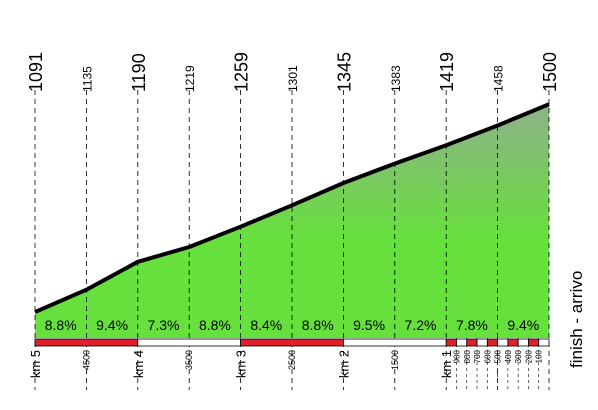  What do you see at coordinates (242, 72) in the screenshot?
I see `altitude-label-1259: 1259` at bounding box center [242, 72].